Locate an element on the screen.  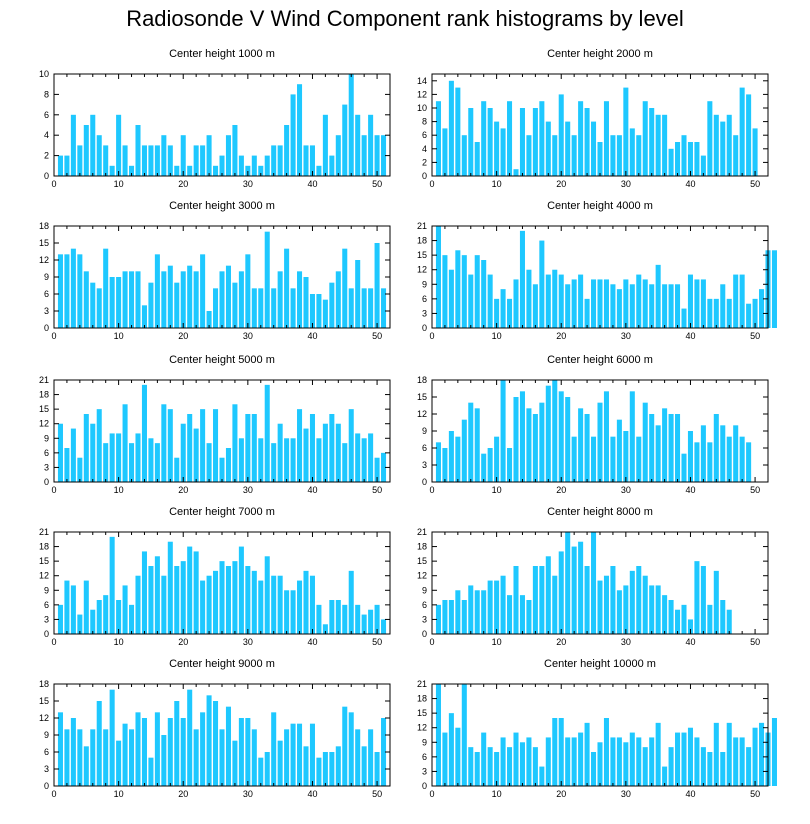
x-tick-label: 50 is located at coordinates (377, 184).